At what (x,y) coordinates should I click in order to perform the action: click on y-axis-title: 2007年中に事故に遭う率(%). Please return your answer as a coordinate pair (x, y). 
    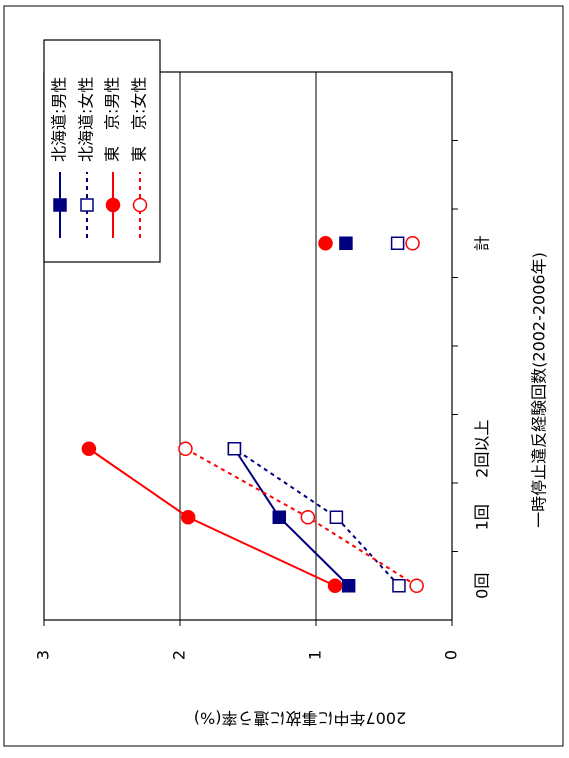
    Looking at the image, I should click on (300, 718).